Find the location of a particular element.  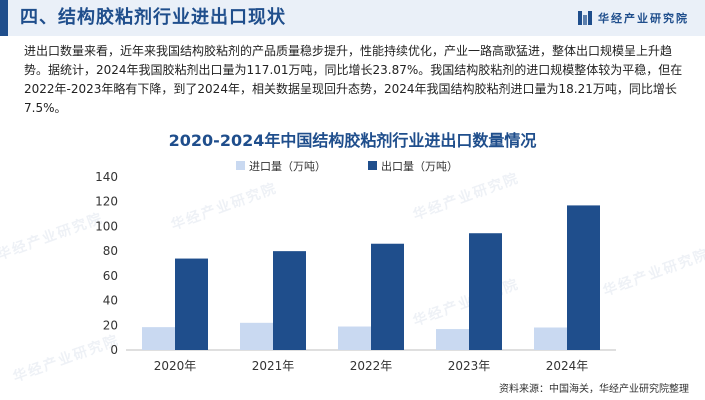

x-tick-label: 2022年 is located at coordinates (371, 366).